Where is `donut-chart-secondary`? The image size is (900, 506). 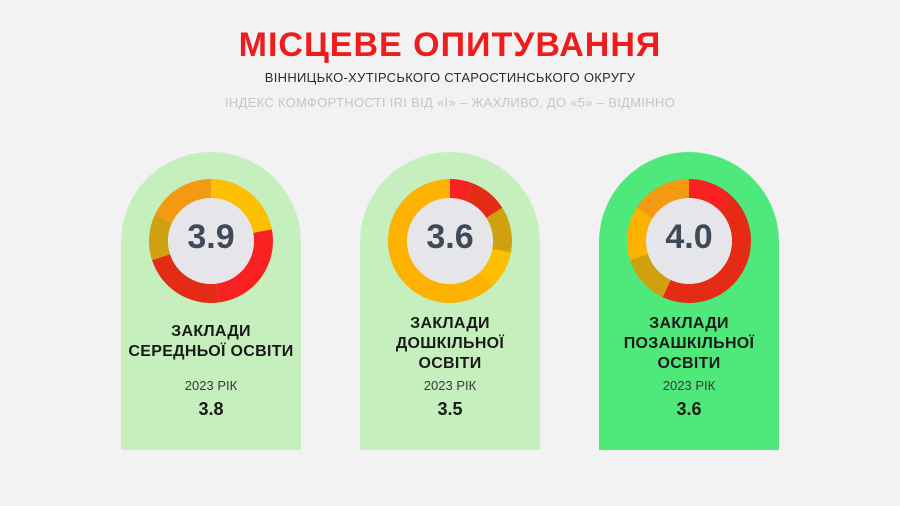 donut-chart-secondary is located at coordinates (211, 241).